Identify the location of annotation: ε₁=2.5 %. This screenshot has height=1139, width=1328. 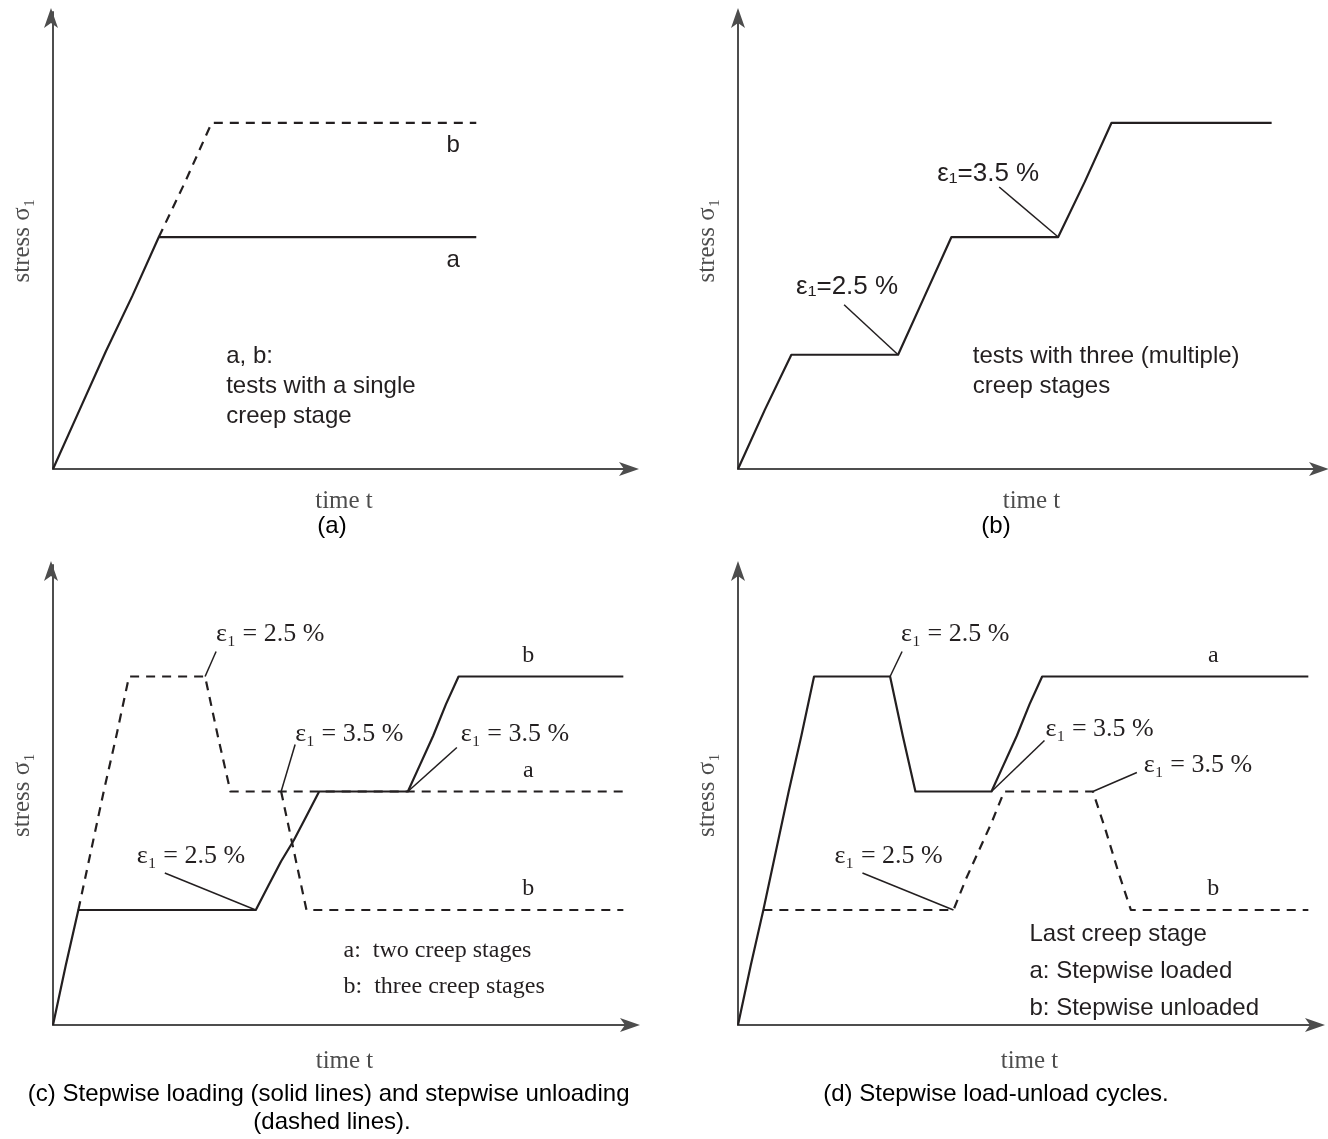
(847, 284).